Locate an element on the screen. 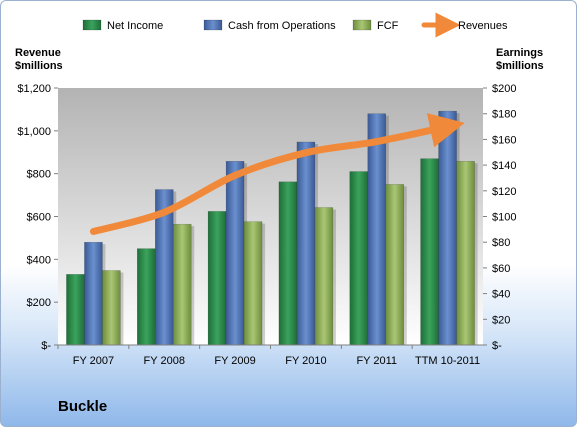  left-tick-label: $1,200 is located at coordinates (34, 89).